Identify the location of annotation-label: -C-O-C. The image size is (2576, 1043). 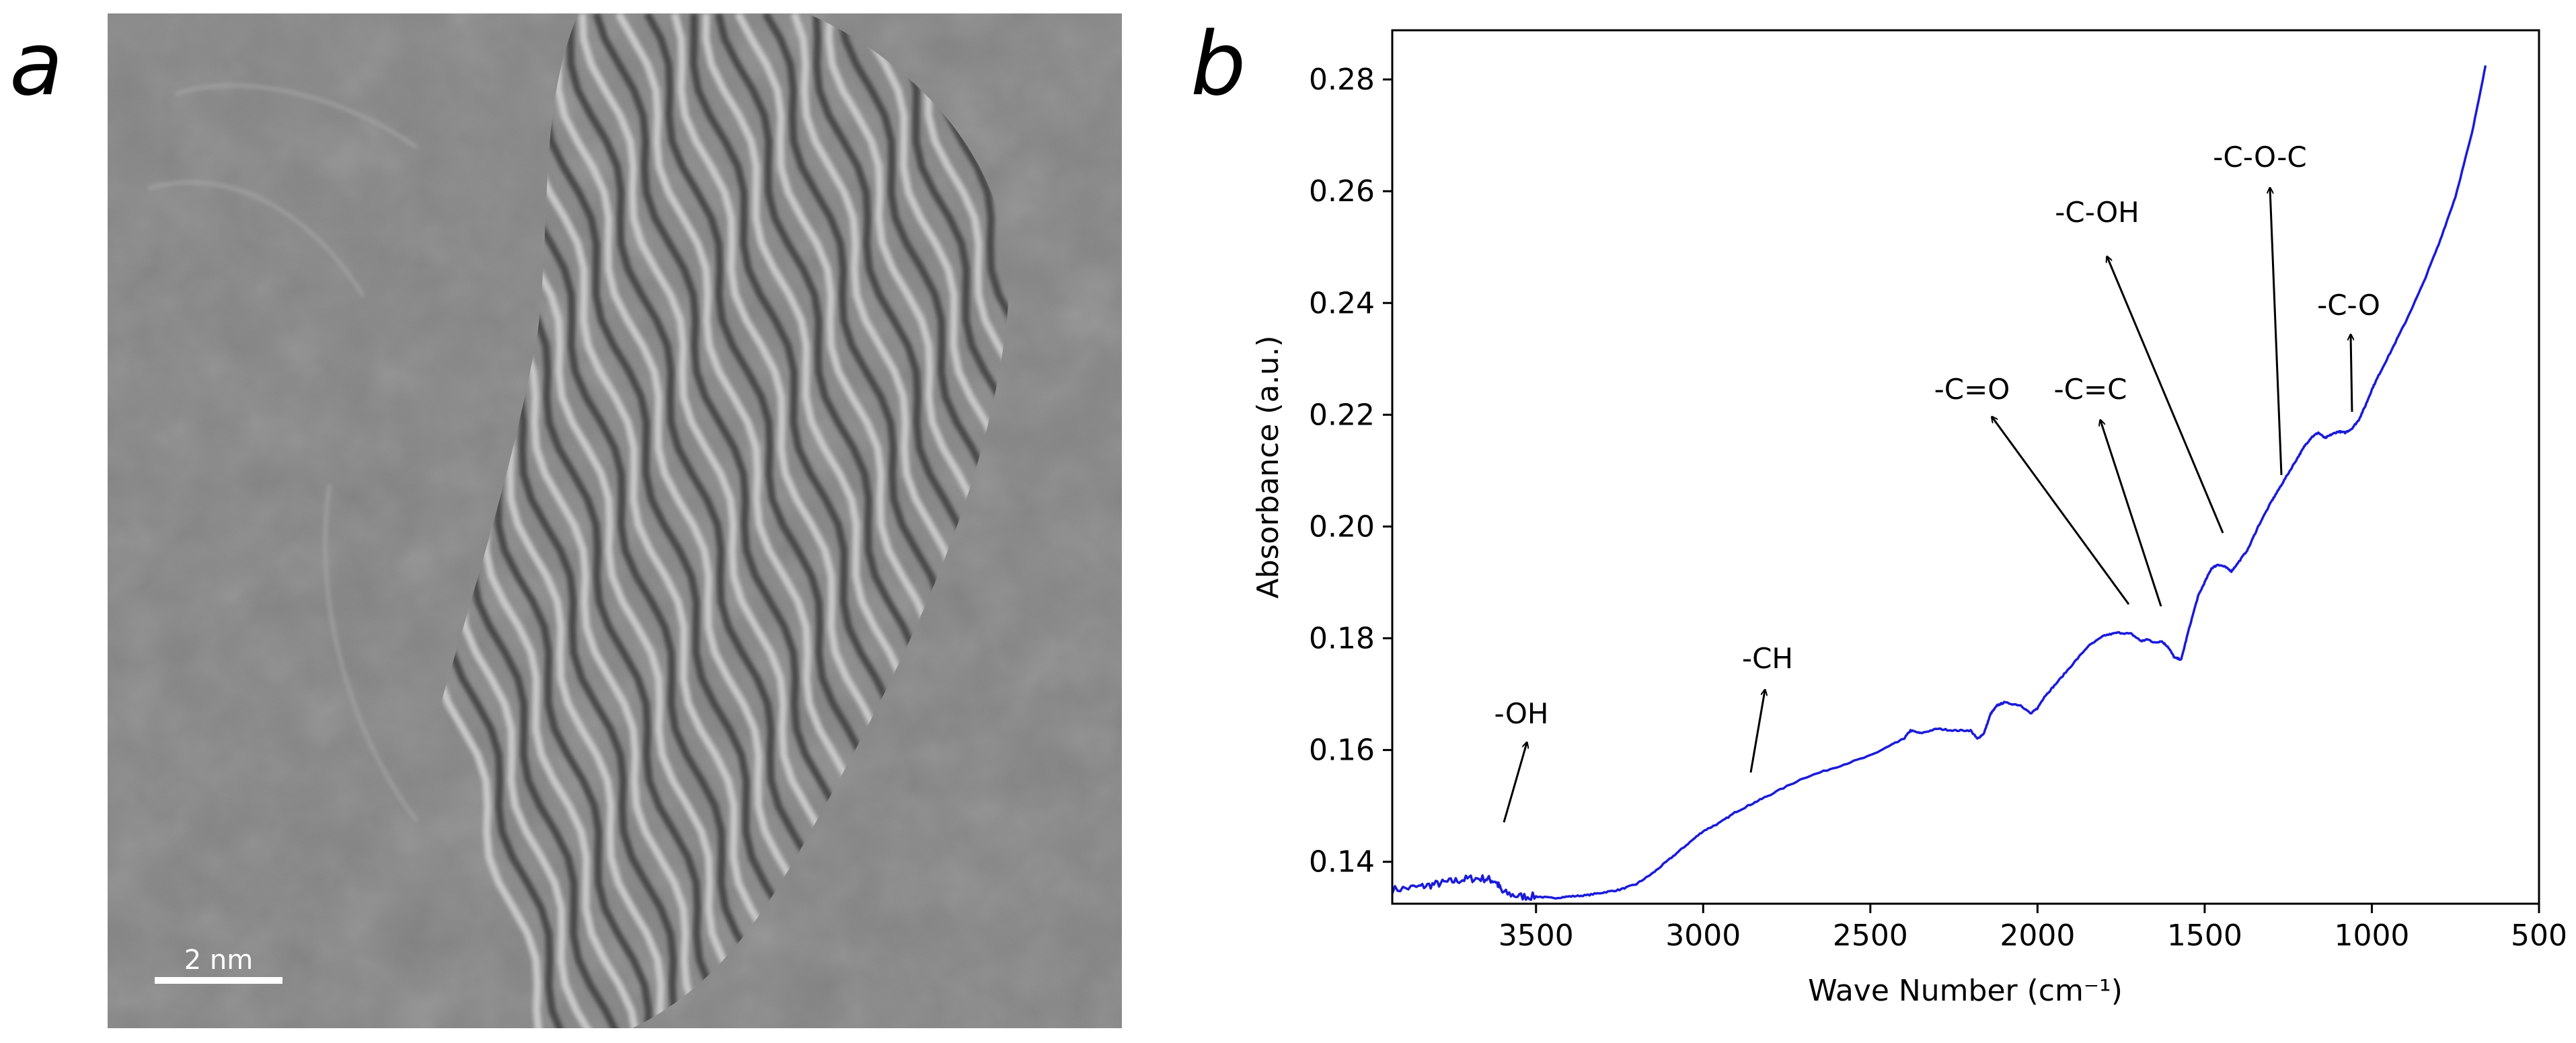
(2260, 157).